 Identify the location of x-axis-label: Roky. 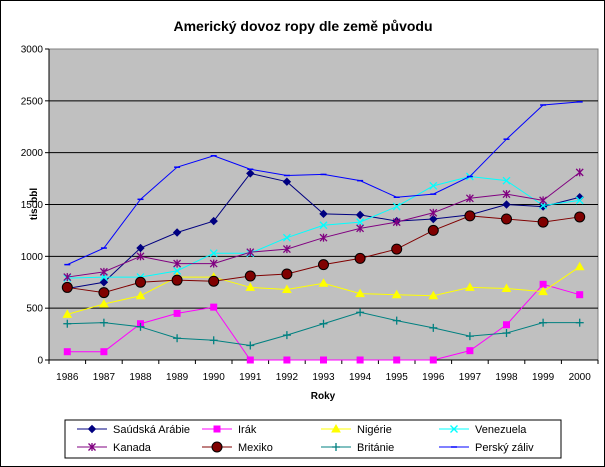
(323, 396).